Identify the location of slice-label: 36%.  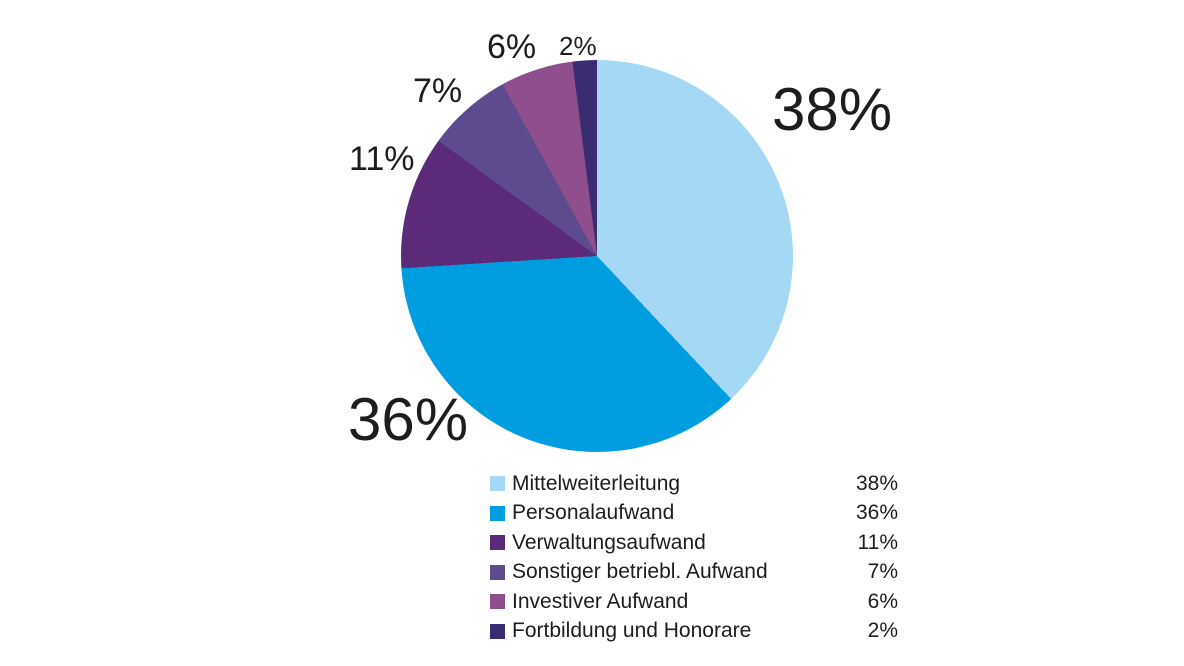
(408, 419).